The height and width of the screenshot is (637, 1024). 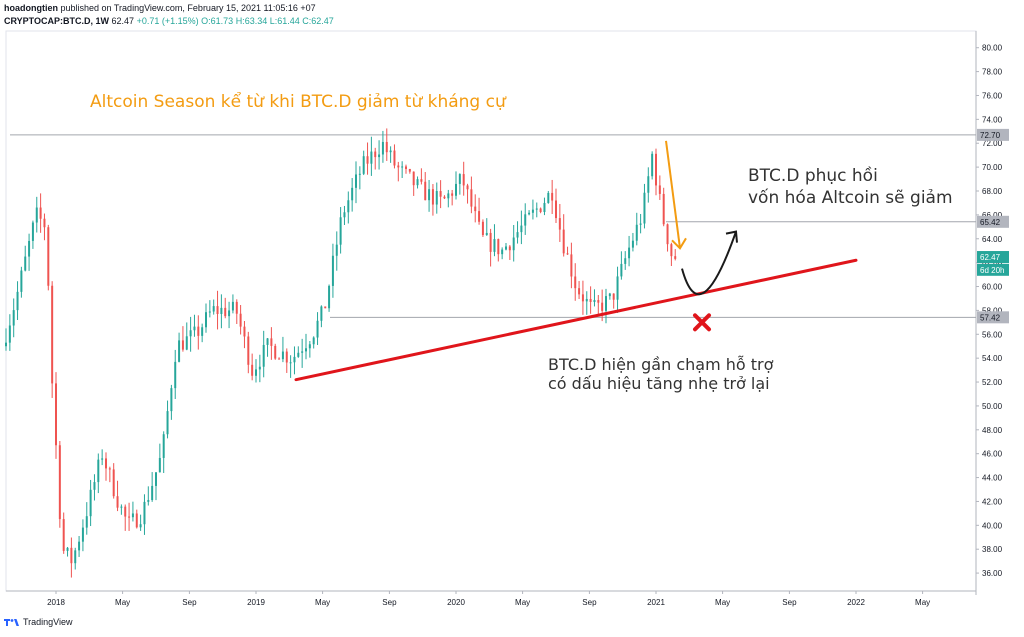 What do you see at coordinates (990, 222) in the screenshot?
I see `price-label-text: 65.42` at bounding box center [990, 222].